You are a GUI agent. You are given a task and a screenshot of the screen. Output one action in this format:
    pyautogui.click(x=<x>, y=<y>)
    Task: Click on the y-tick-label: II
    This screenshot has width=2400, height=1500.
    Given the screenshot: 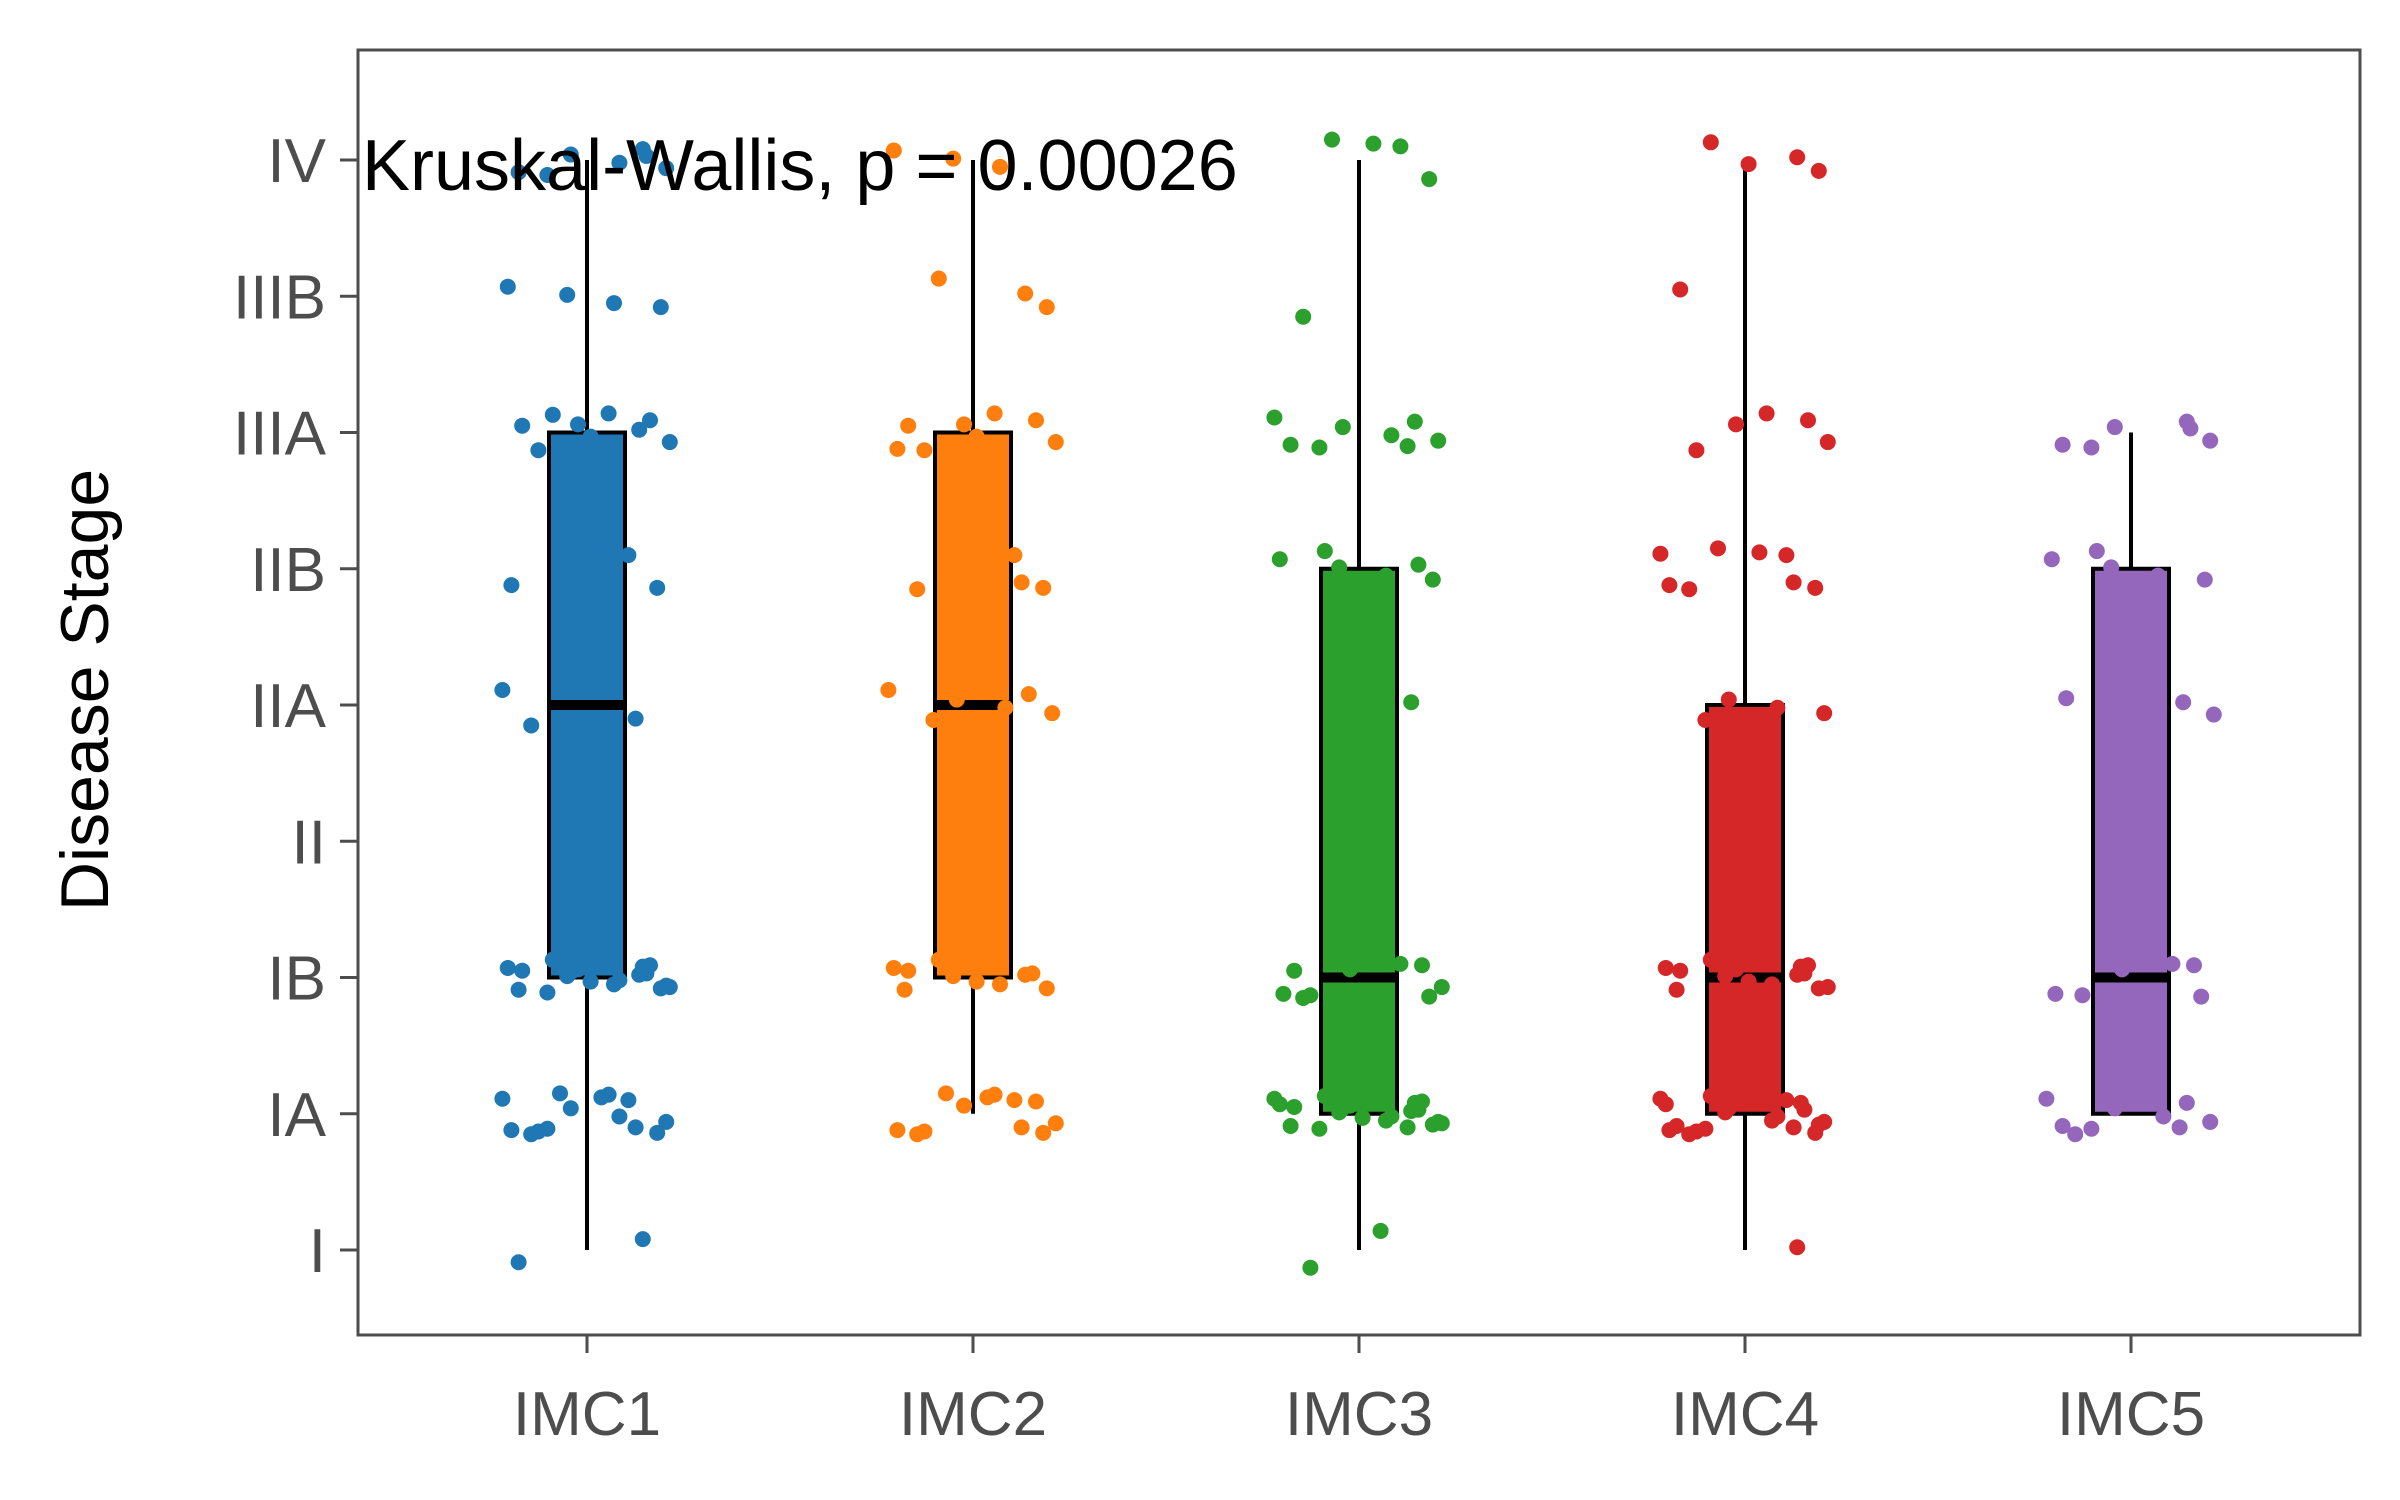 What is the action you would take?
    pyautogui.click(x=309, y=842)
    